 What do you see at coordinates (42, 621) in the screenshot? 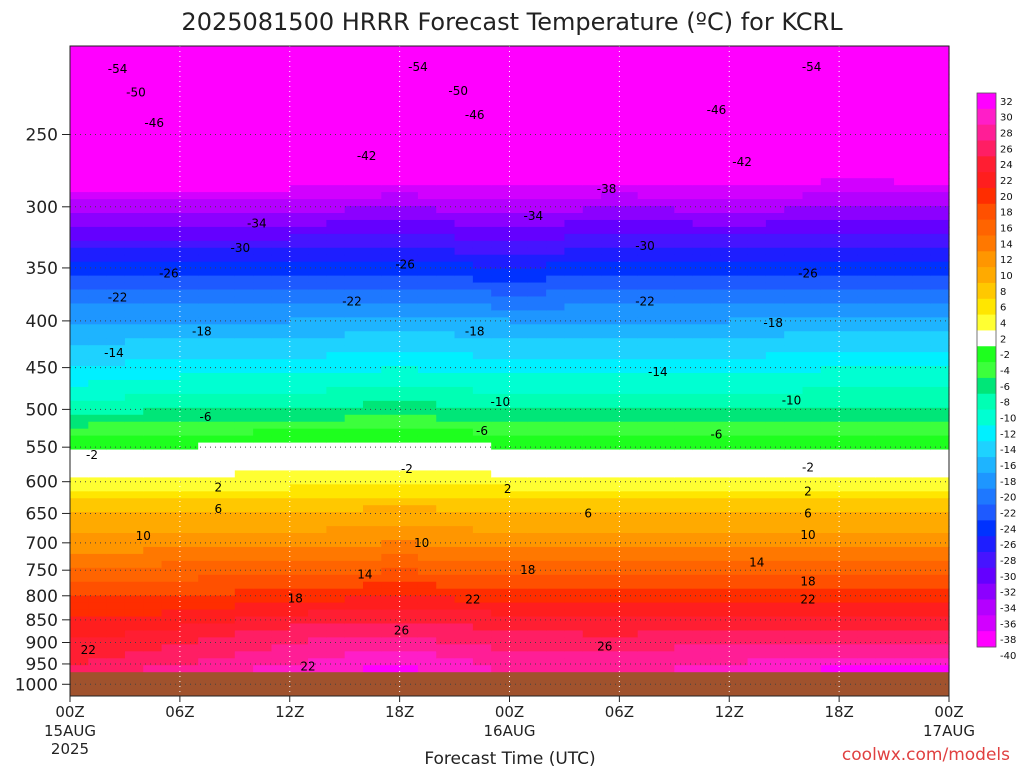
I see `y-tick-label: 850` at bounding box center [42, 621].